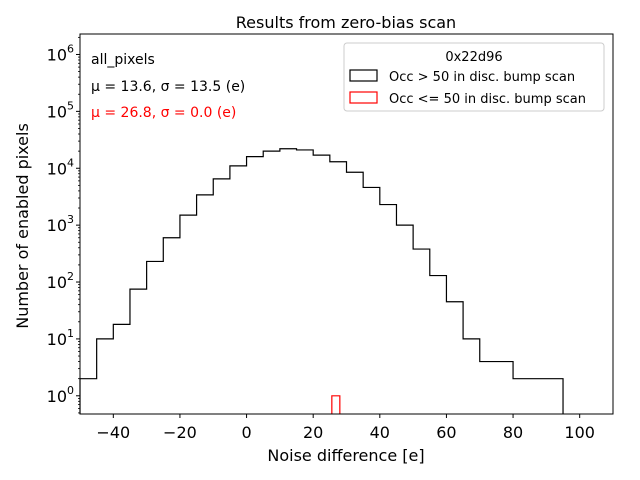  Describe the element at coordinates (363, 75) in the screenshot. I see `legend-swatch-black` at that location.